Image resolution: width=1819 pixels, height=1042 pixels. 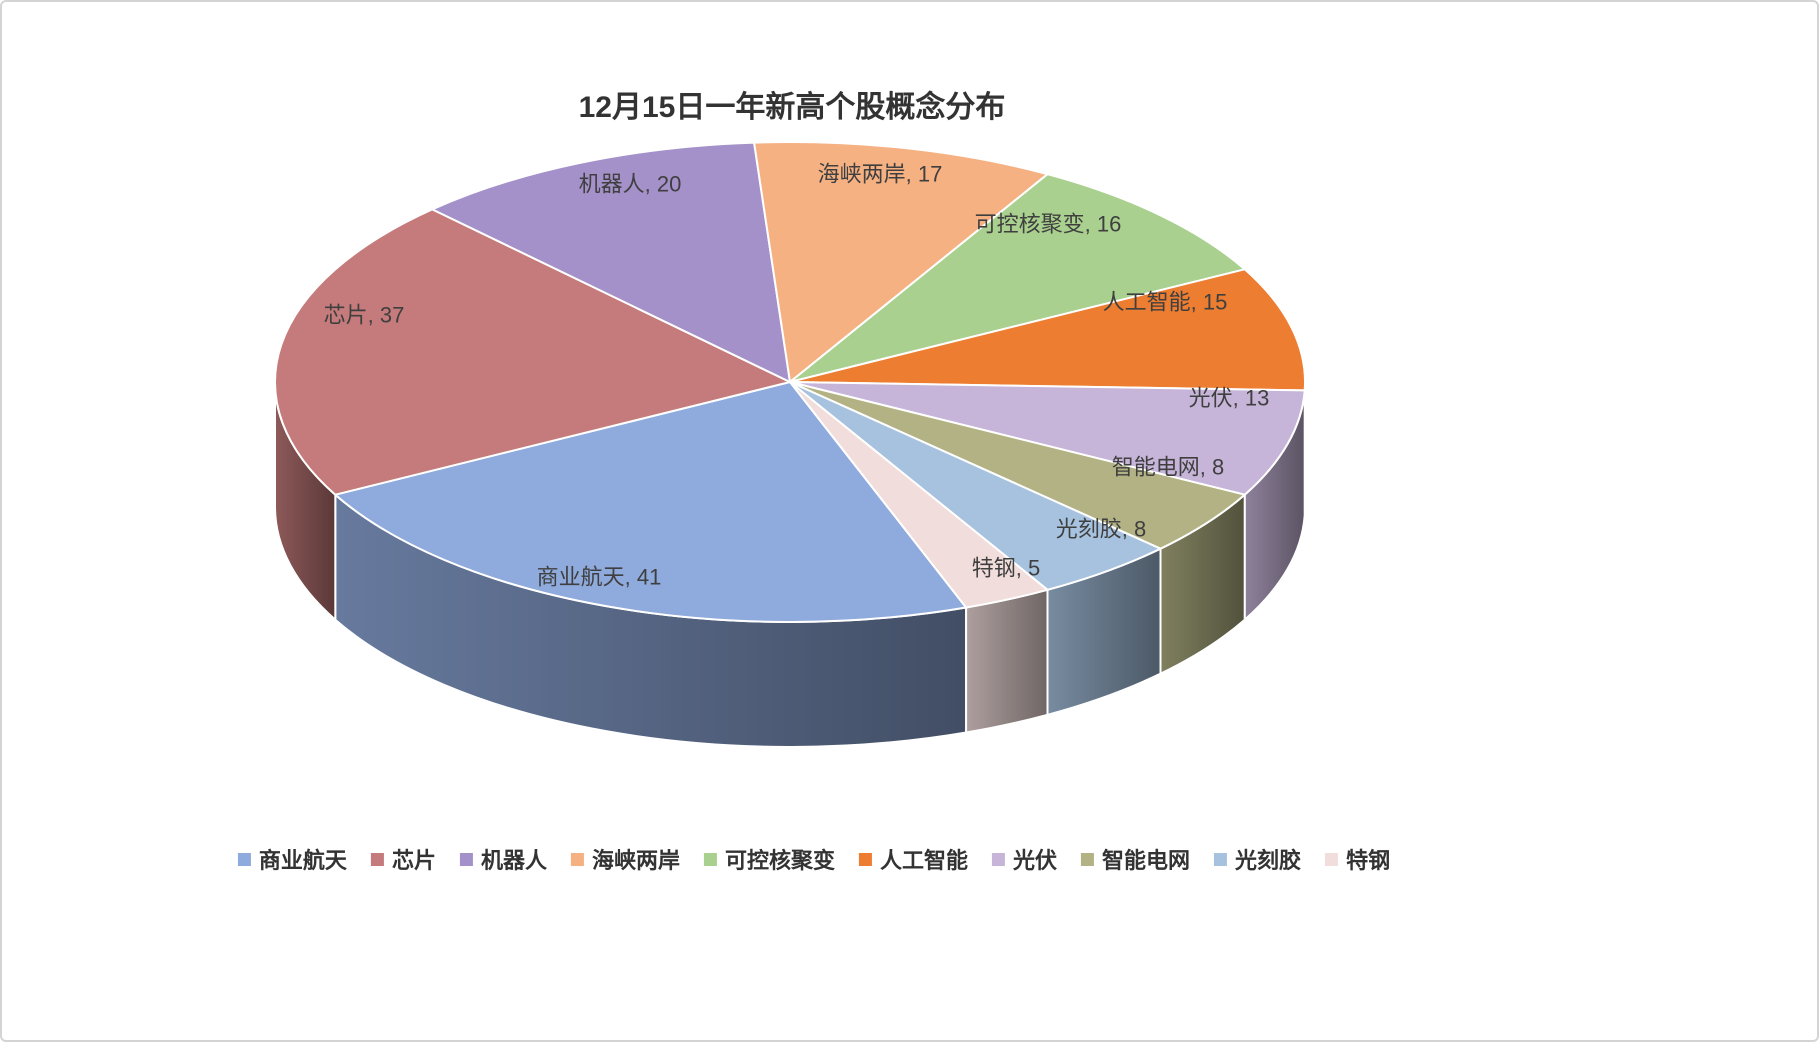 What do you see at coordinates (1229, 398) in the screenshot?
I see `slice-label-6: 光伏, 13` at bounding box center [1229, 398].